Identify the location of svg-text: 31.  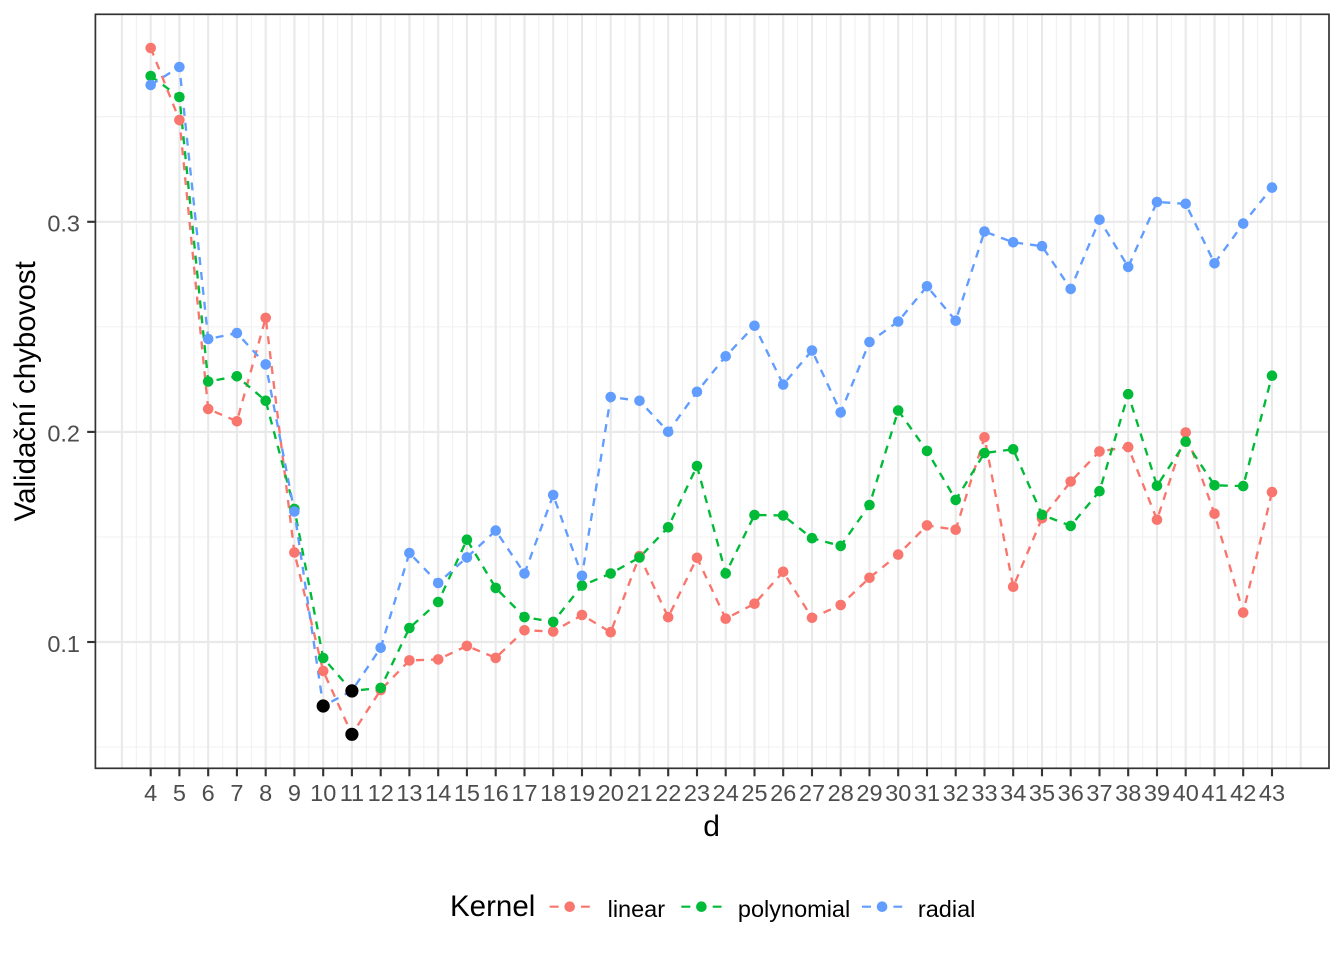
(927, 793).